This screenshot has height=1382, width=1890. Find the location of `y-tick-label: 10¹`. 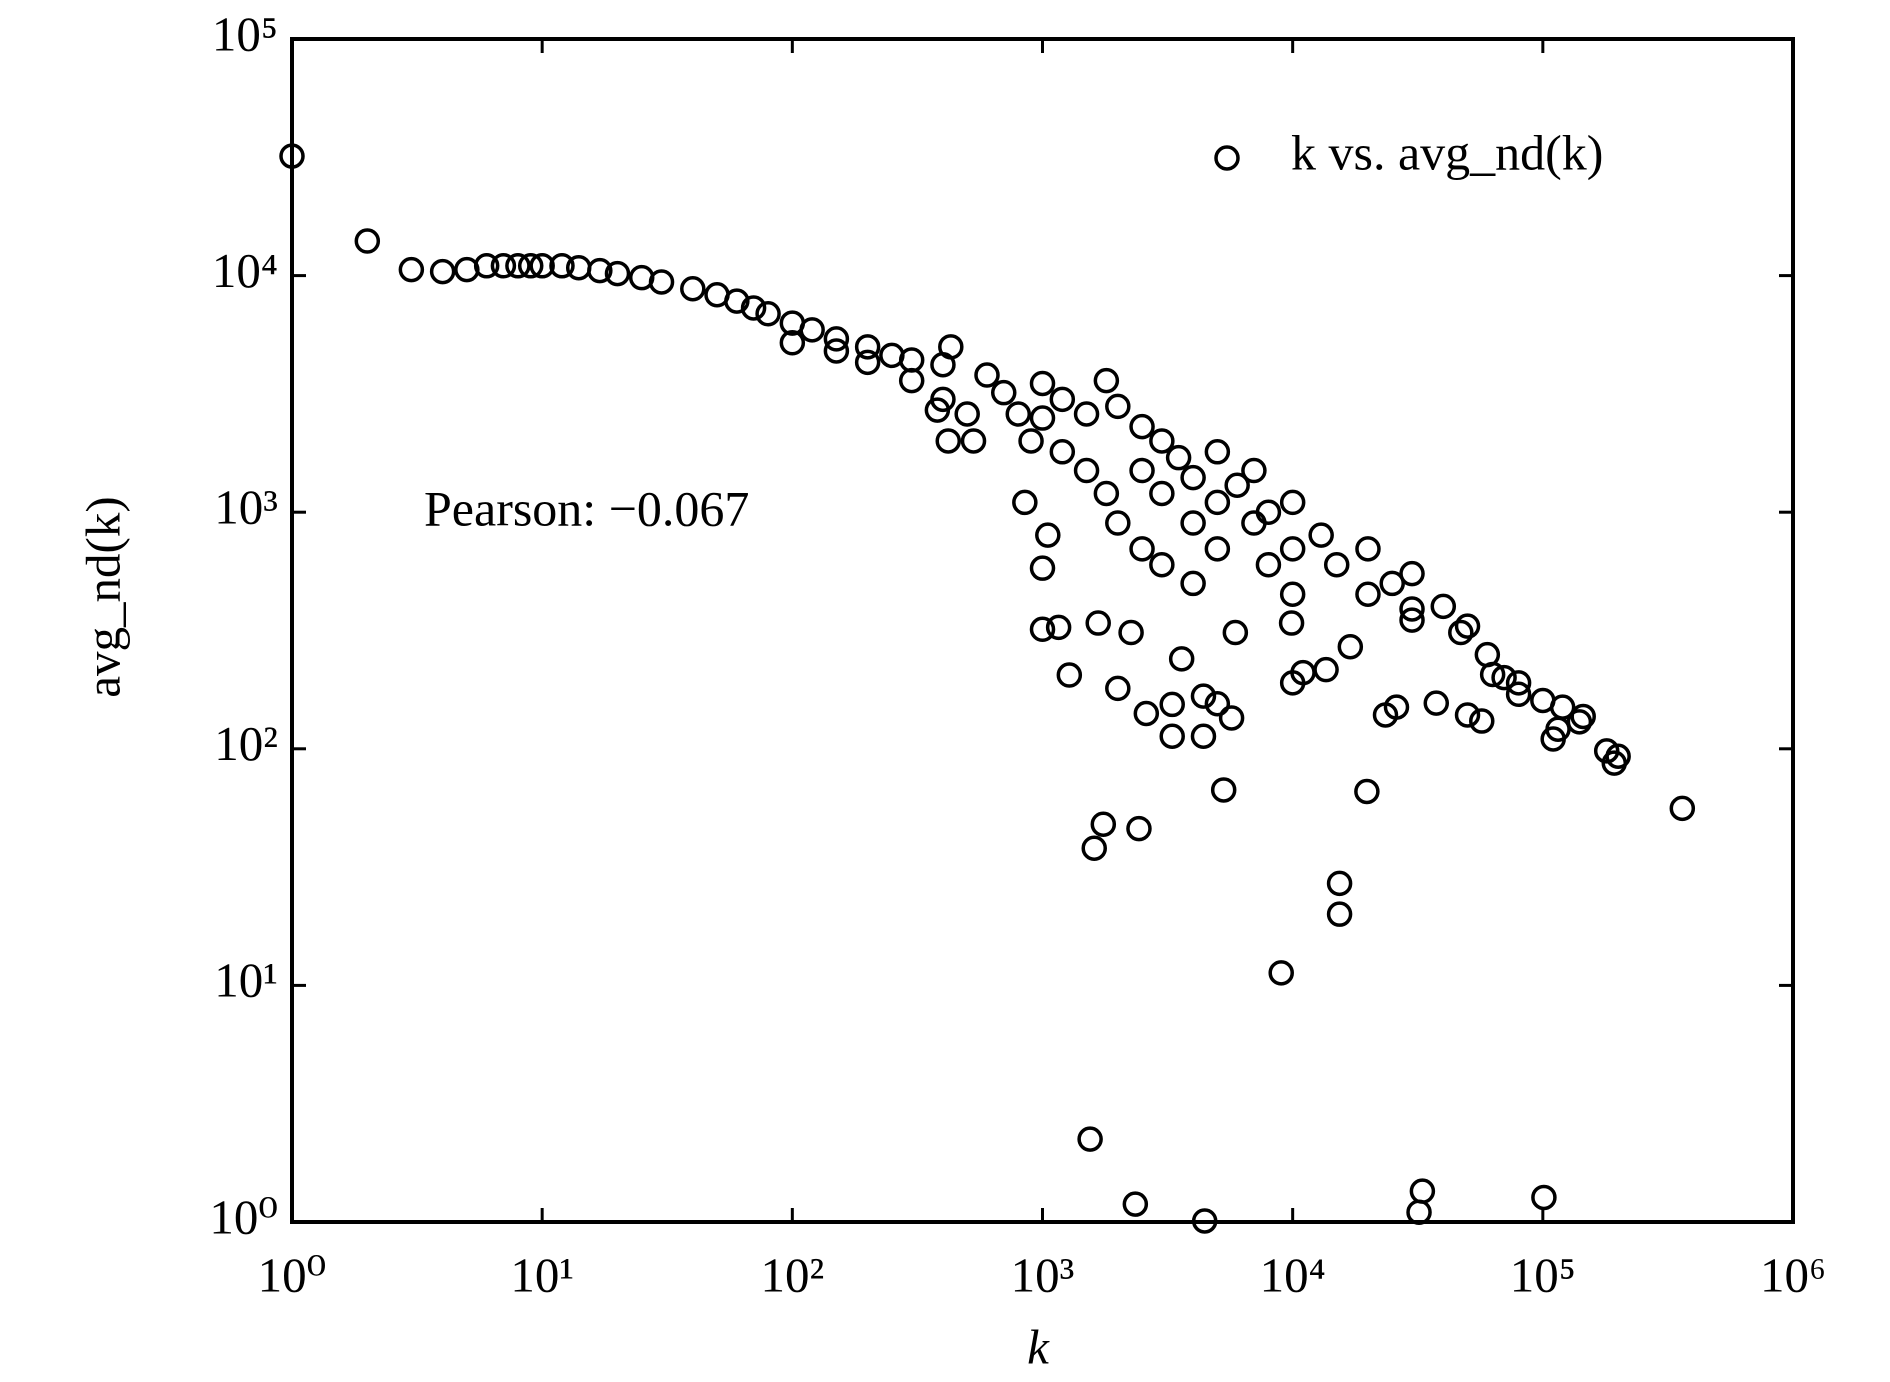

y-tick-label: 10¹ is located at coordinates (246, 980).